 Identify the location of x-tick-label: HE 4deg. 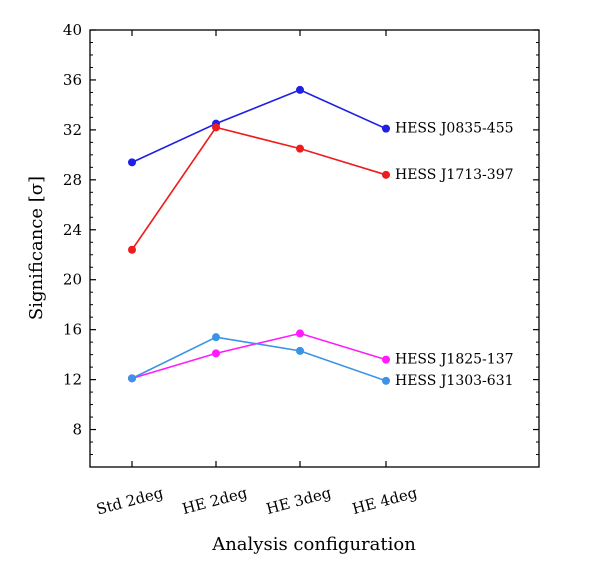
(384, 500).